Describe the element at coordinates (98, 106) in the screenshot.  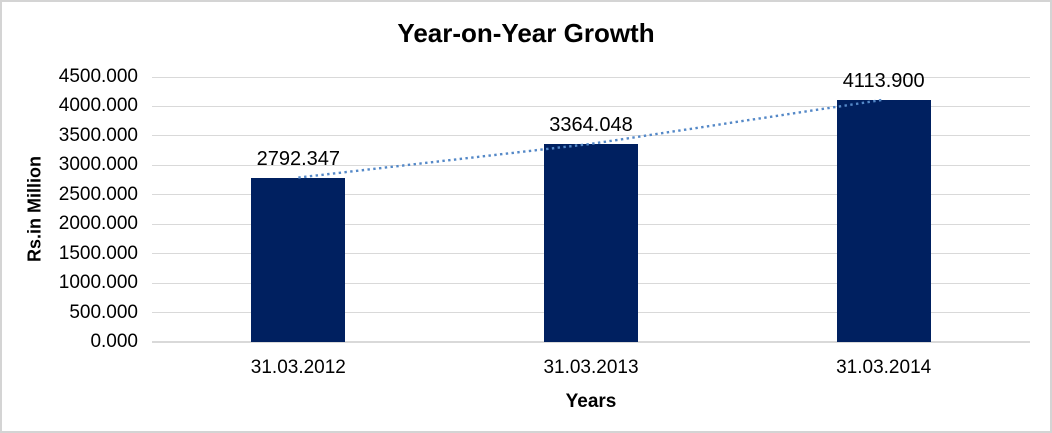
I see `y-axis-tick-label: 4000.000` at that location.